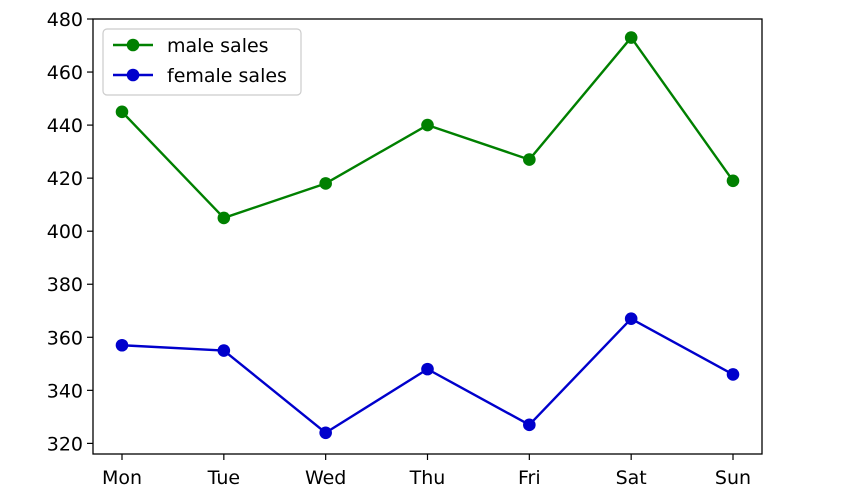 The width and height of the screenshot is (849, 501). What do you see at coordinates (65, 179) in the screenshot?
I see `y-tick-label: 420` at bounding box center [65, 179].